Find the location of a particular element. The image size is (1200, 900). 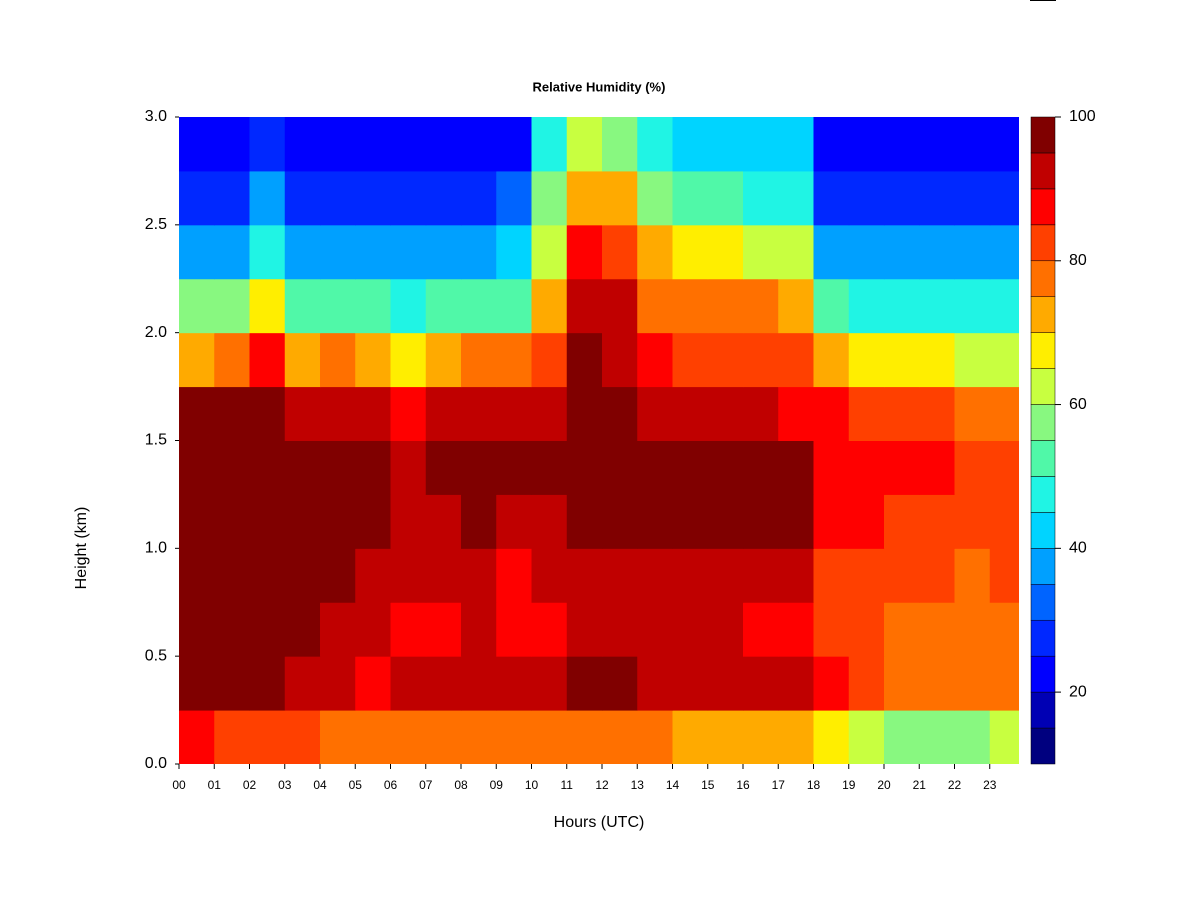

colorbar-tick-label: 60 is located at coordinates (1078, 404).